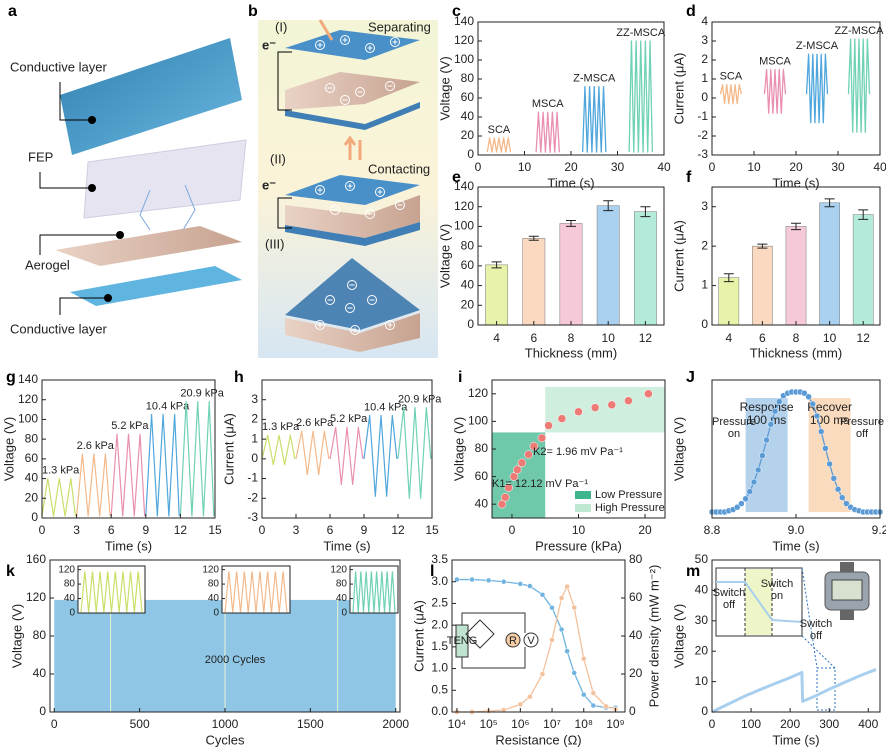 The width and height of the screenshot is (886, 753). Describe the element at coordinates (399, 168) in the screenshot. I see `state-label: Contacting` at that location.